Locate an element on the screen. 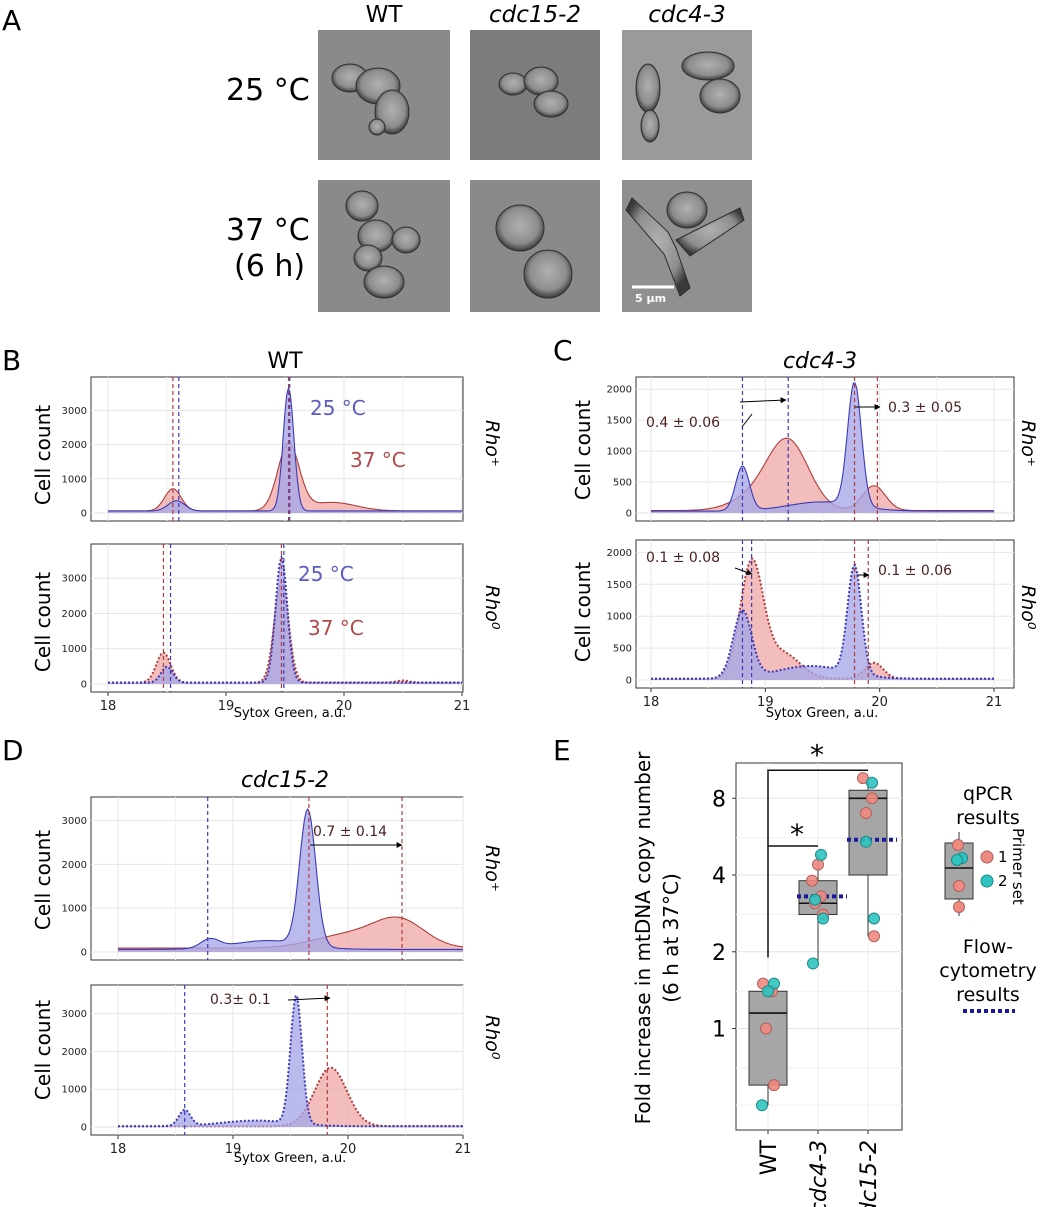  x-category-label: WT is located at coordinates (769, 1157).